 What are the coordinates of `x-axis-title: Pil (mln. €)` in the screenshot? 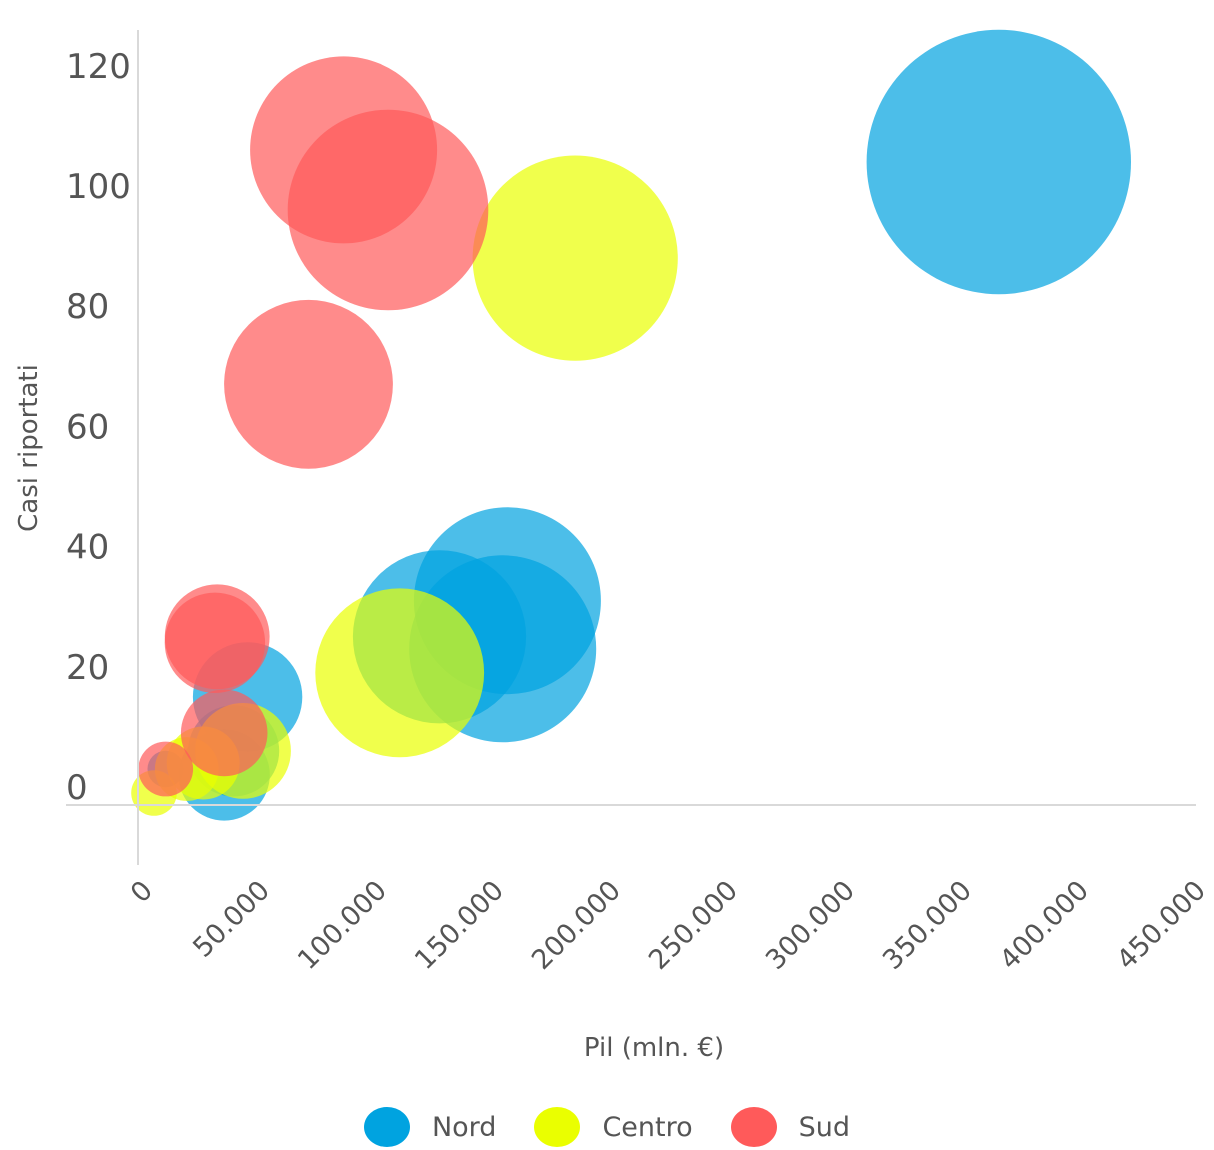 It's located at (654, 1048).